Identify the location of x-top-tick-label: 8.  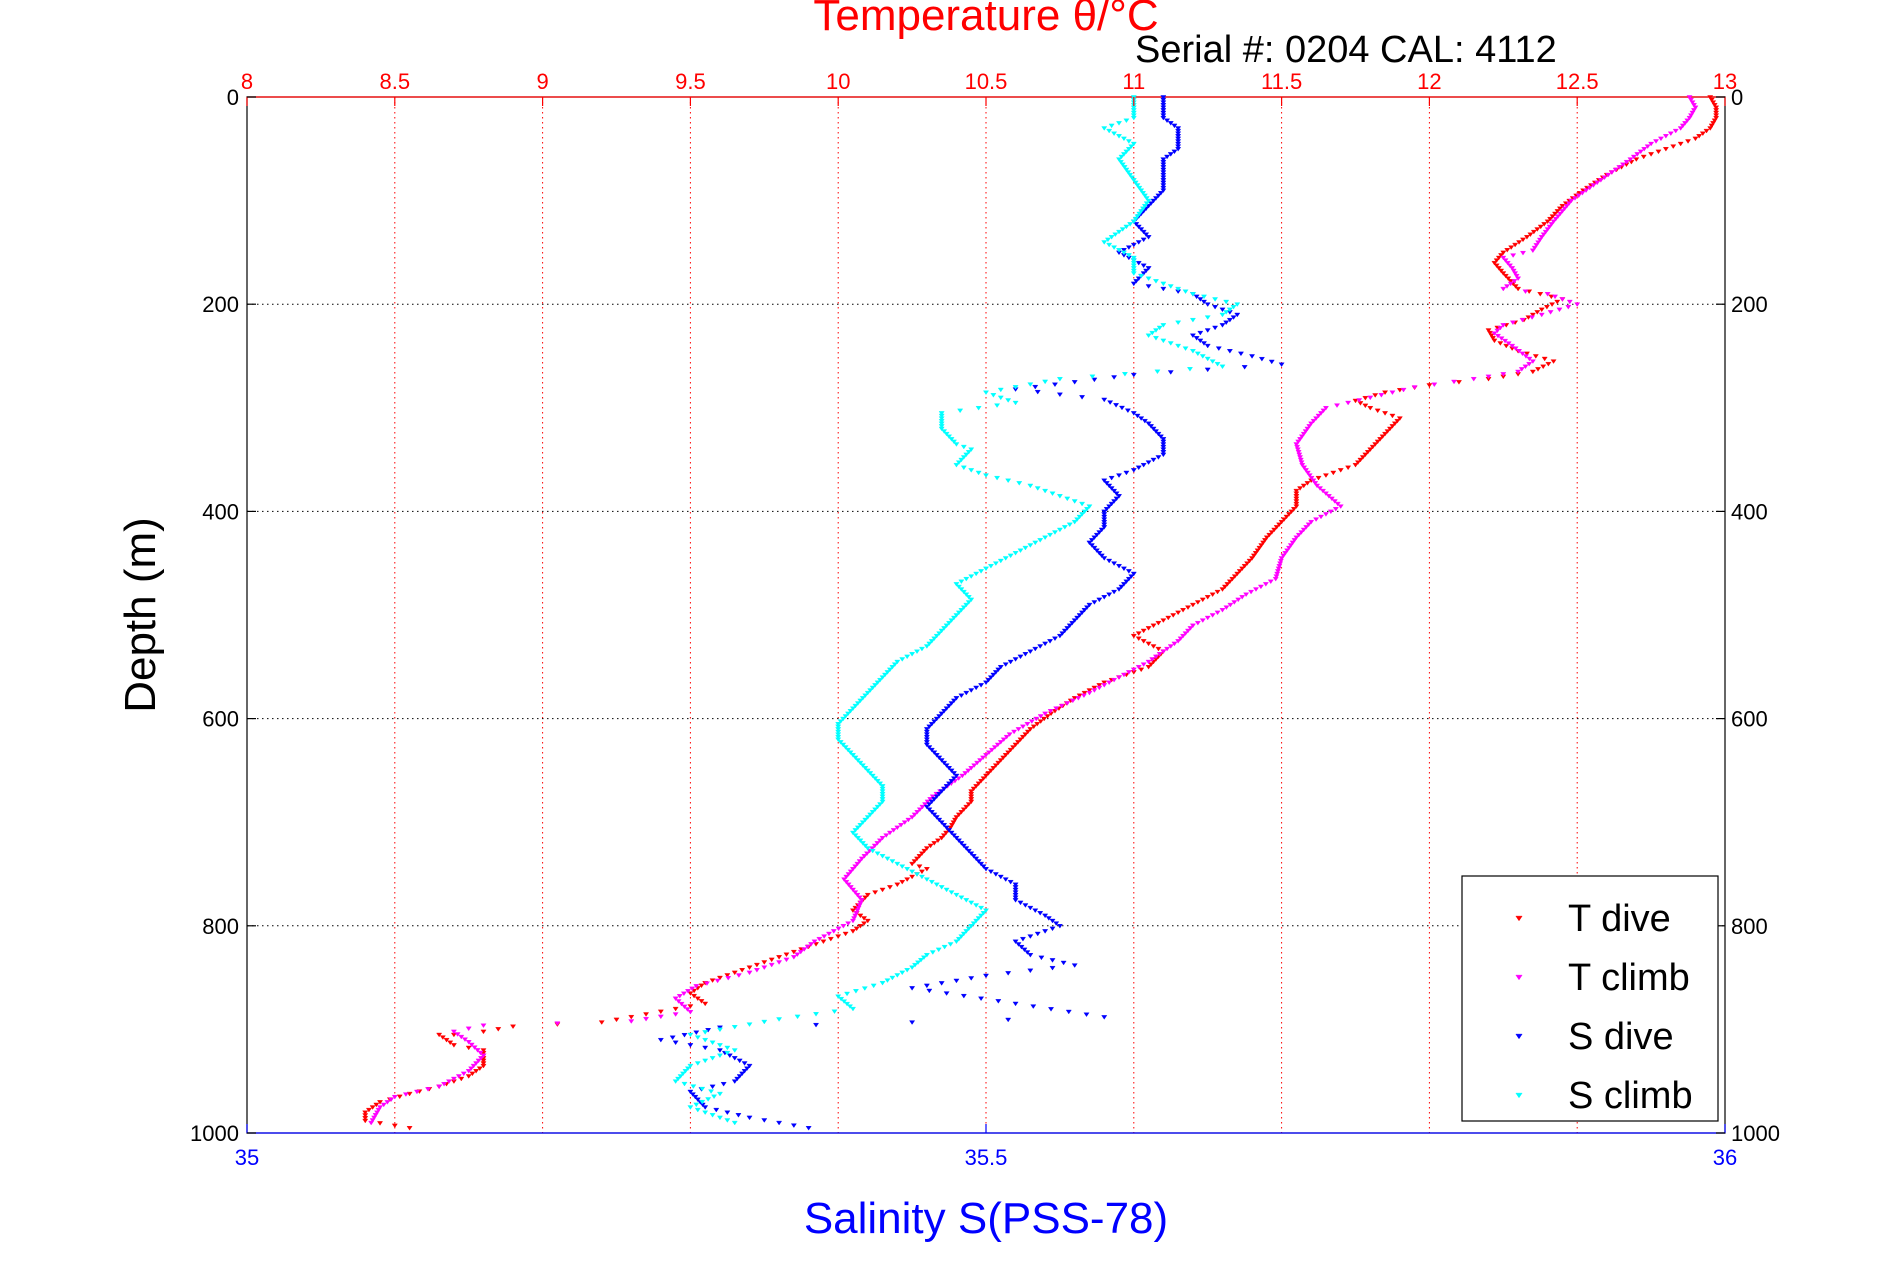
(247, 81).